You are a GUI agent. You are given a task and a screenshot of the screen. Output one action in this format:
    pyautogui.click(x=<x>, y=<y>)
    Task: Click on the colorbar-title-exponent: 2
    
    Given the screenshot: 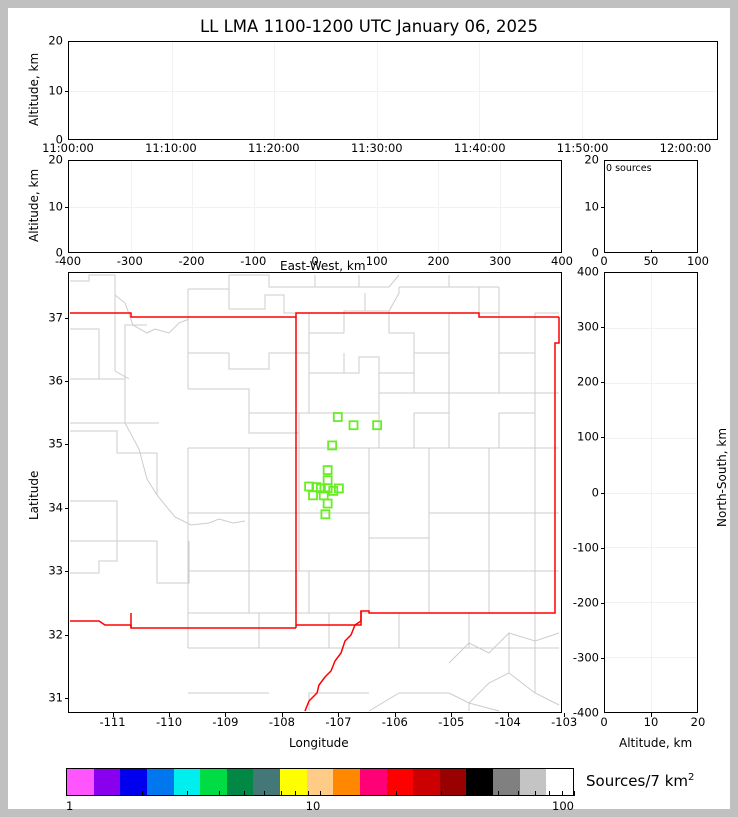 What is the action you would take?
    pyautogui.click(x=691, y=777)
    